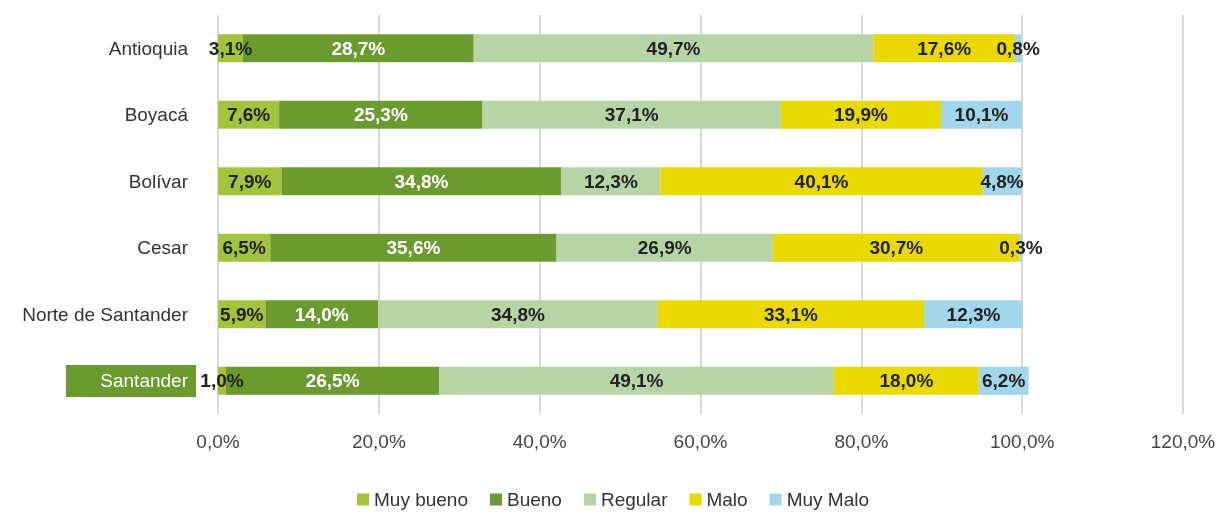 The height and width of the screenshot is (514, 1226). I want to click on x-tick-label: 80,0%, so click(861, 441).